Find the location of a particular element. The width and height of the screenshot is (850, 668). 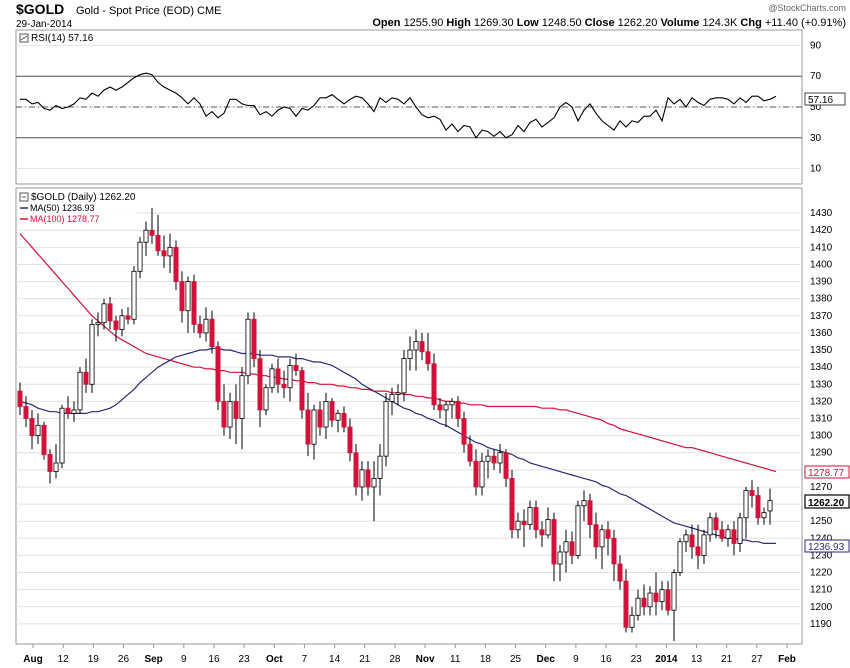

price-legend-icon is located at coordinates (24, 197).